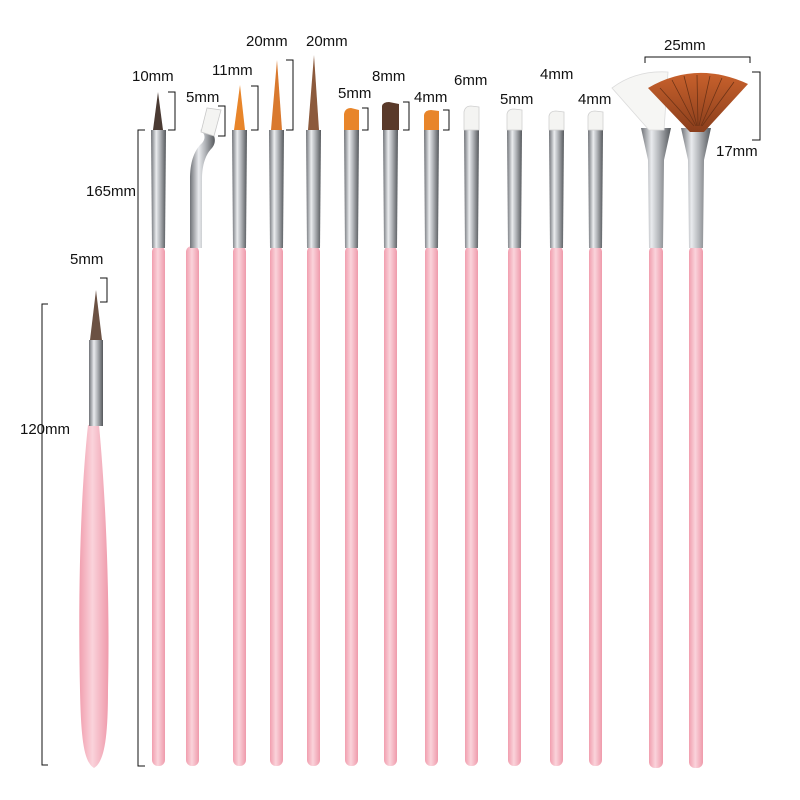  I want to click on long-brush-length-dimension: 165mm, so click(115, 448).